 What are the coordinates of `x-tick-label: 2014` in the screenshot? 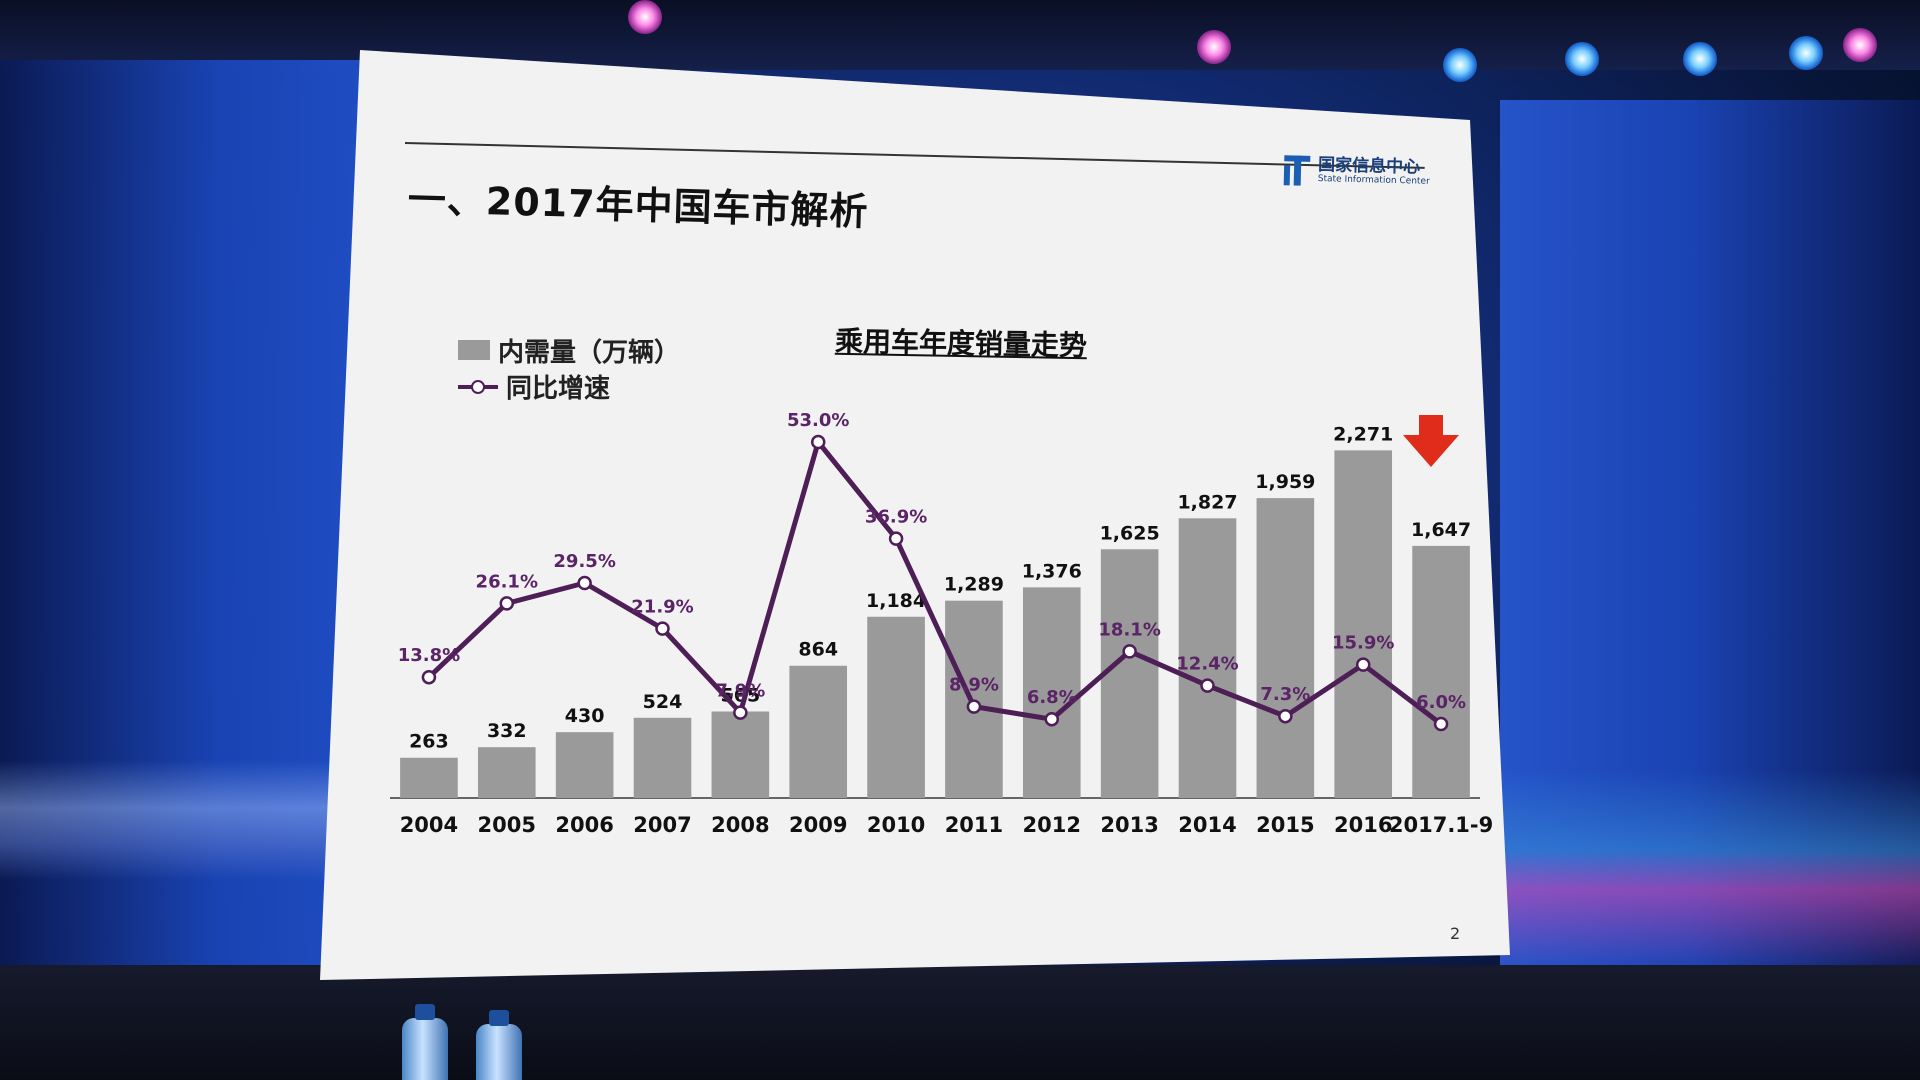 It's located at (1207, 825).